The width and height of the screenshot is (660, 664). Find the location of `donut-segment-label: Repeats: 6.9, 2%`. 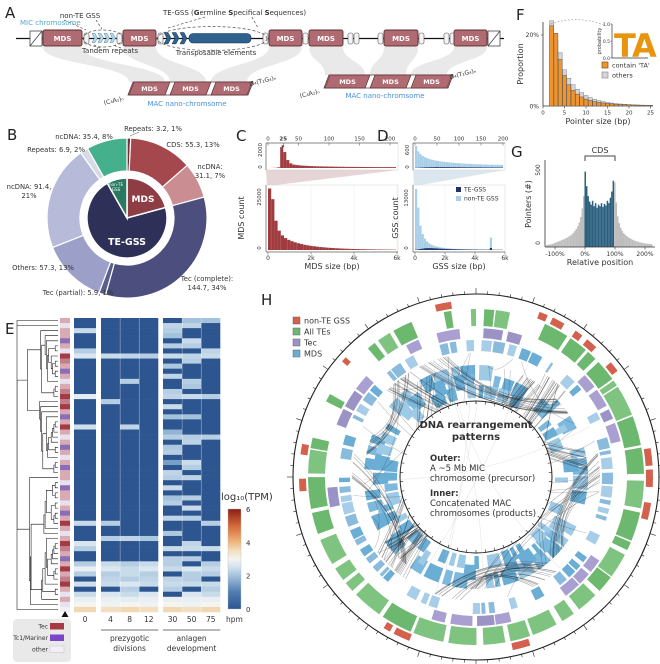

donut-segment-label: Repeats: 6.9, 2% is located at coordinates (56, 150).